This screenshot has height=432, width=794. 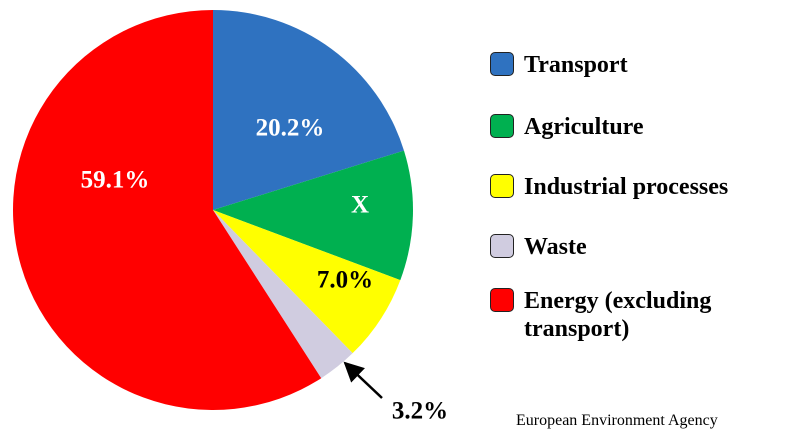 I want to click on legend-label: Agriculture, so click(x=584, y=127).